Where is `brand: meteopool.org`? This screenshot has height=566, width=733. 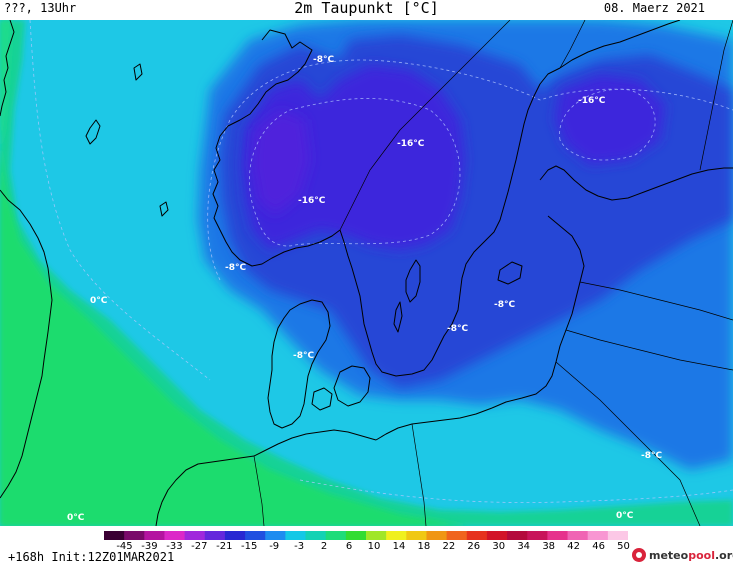
brand: meteopool.org is located at coordinates (682, 555).